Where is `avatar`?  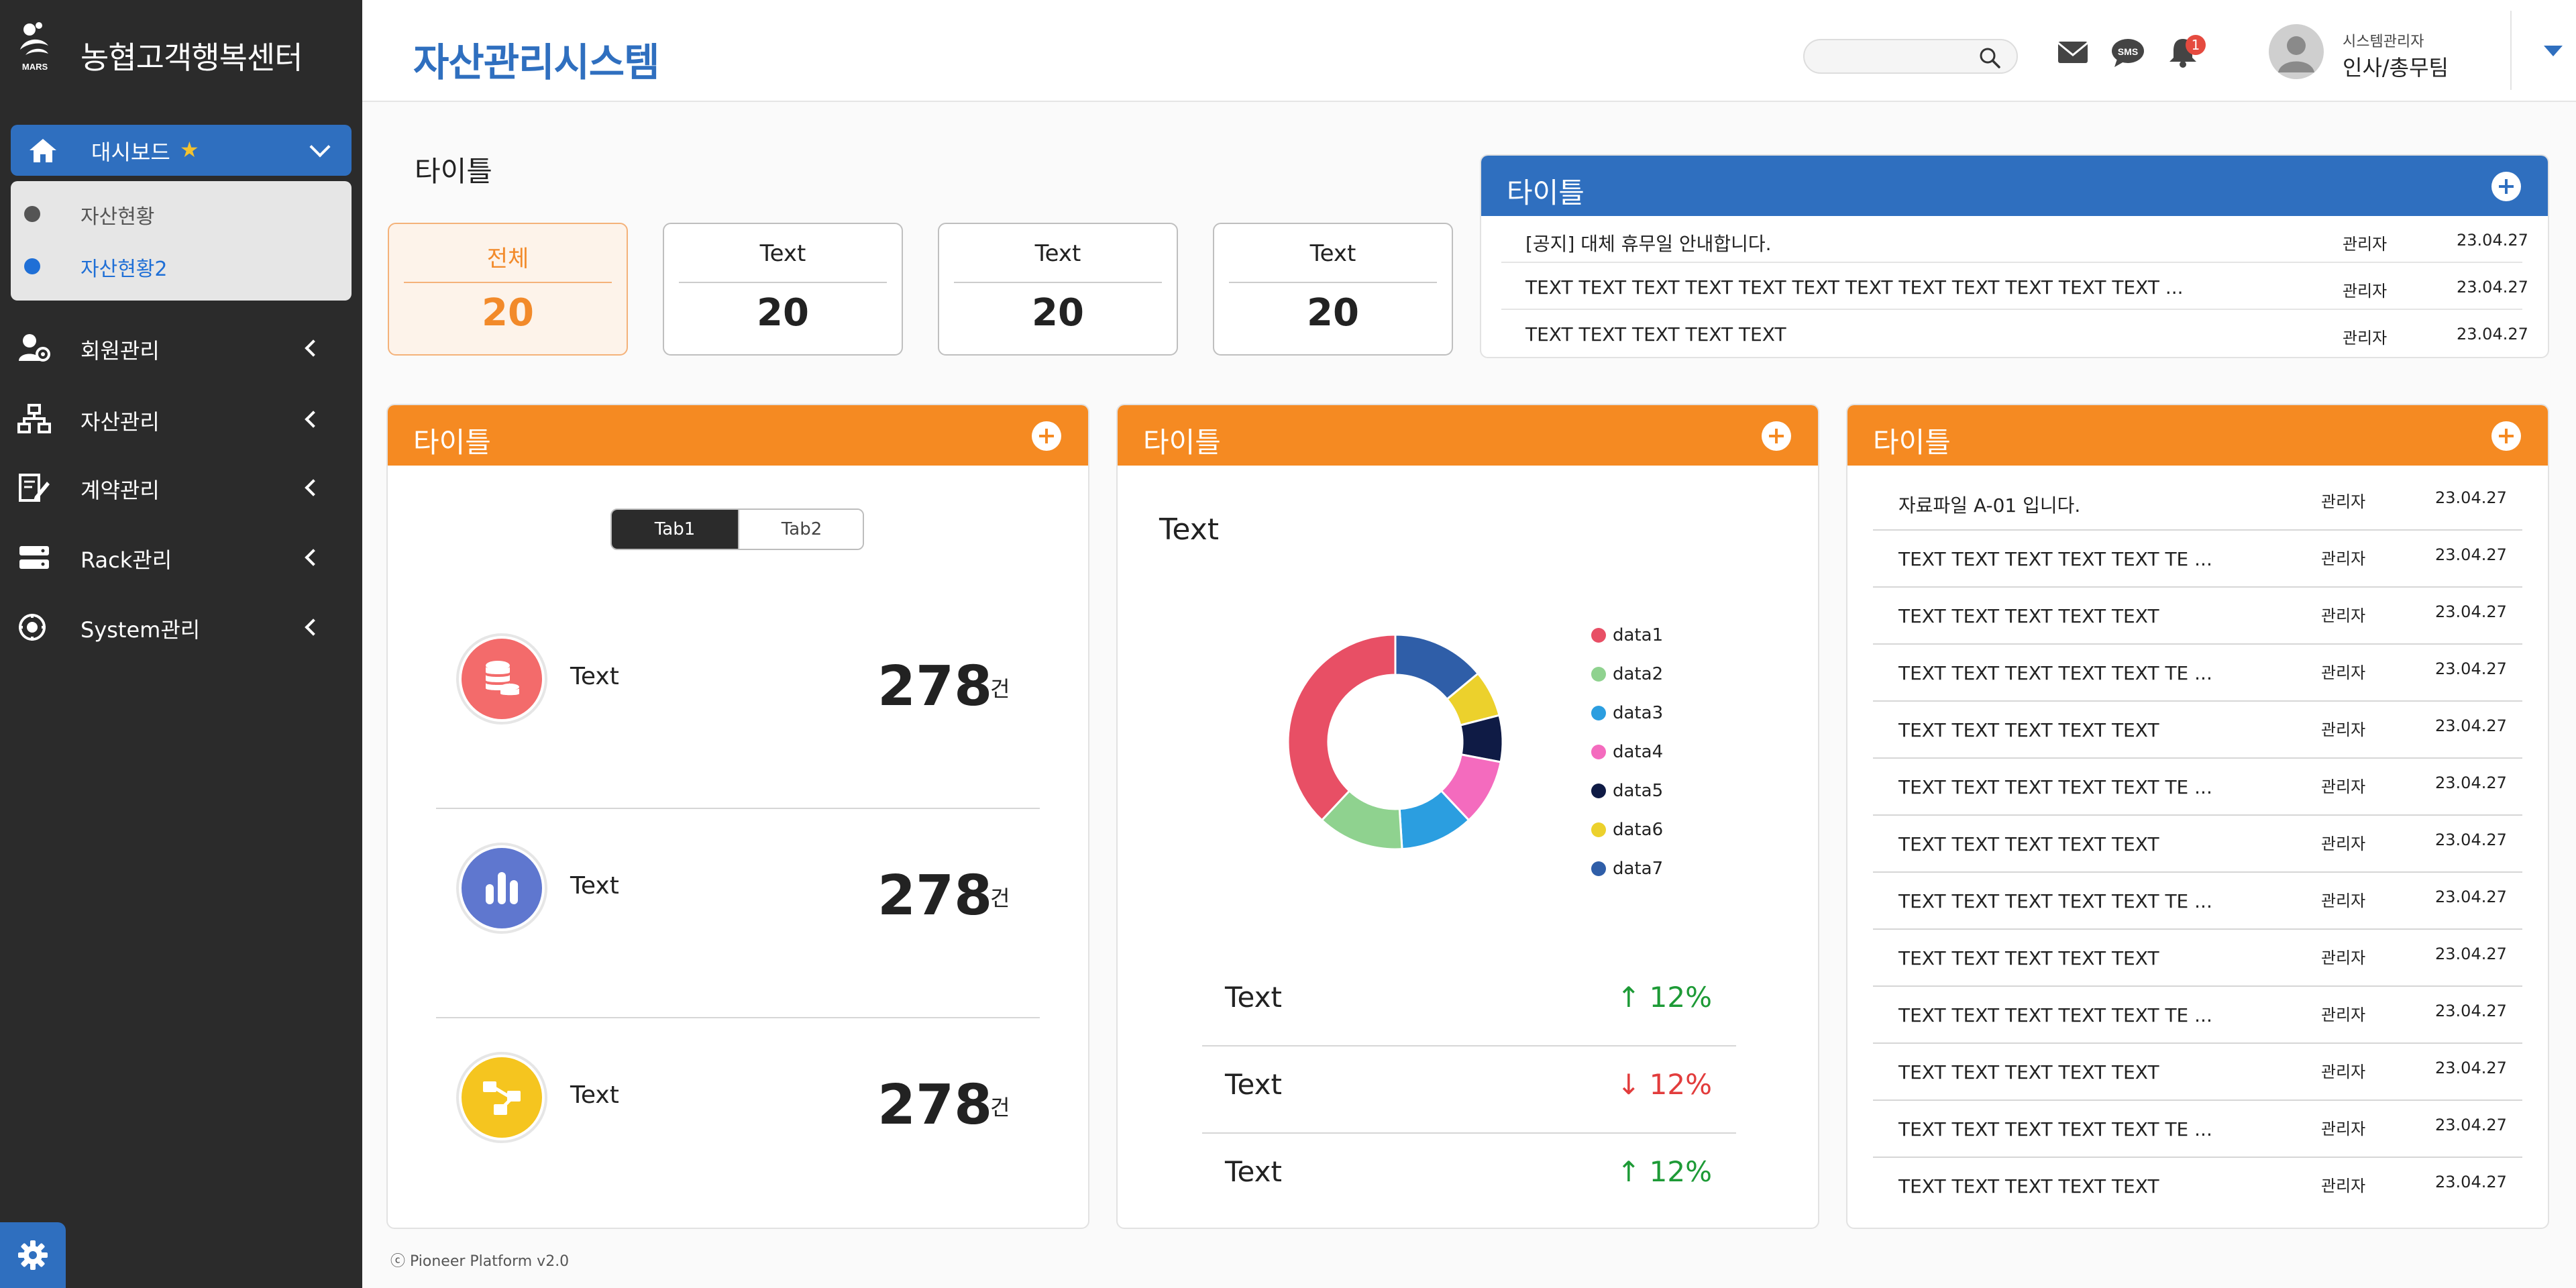
avatar is located at coordinates (2296, 51).